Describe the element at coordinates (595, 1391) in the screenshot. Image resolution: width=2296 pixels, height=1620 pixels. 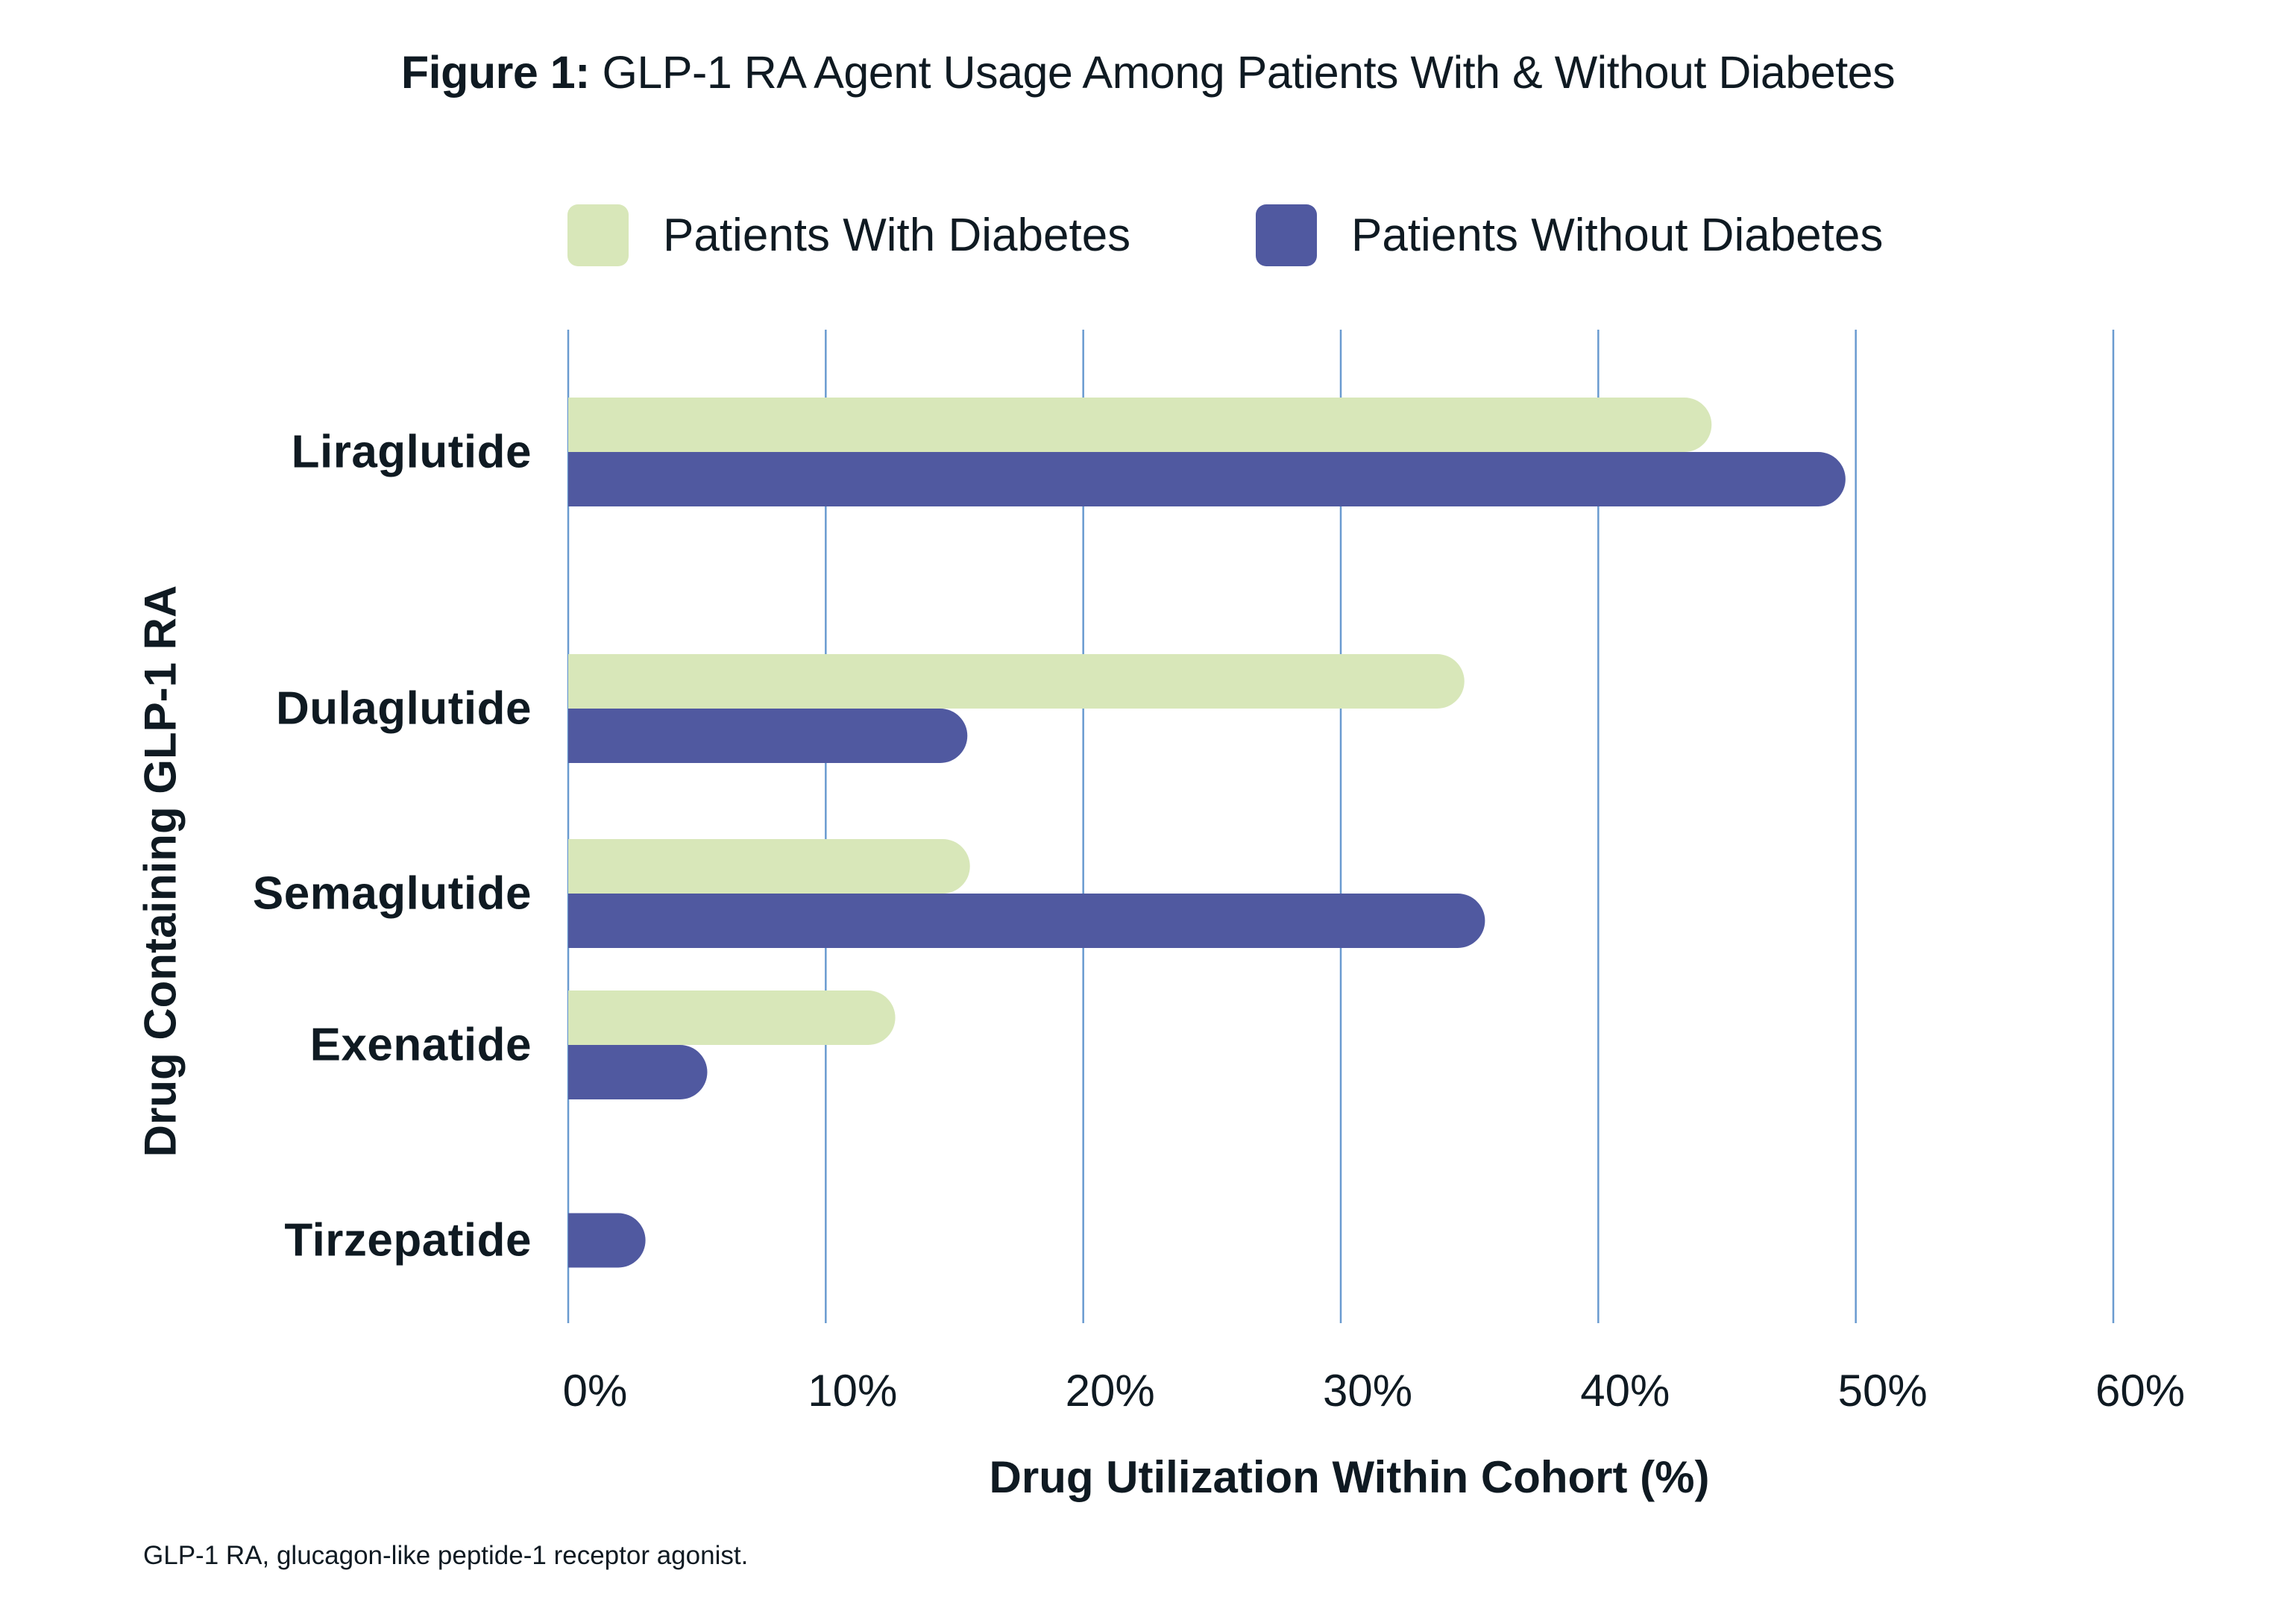
I see `x-tick-label: 0%` at that location.